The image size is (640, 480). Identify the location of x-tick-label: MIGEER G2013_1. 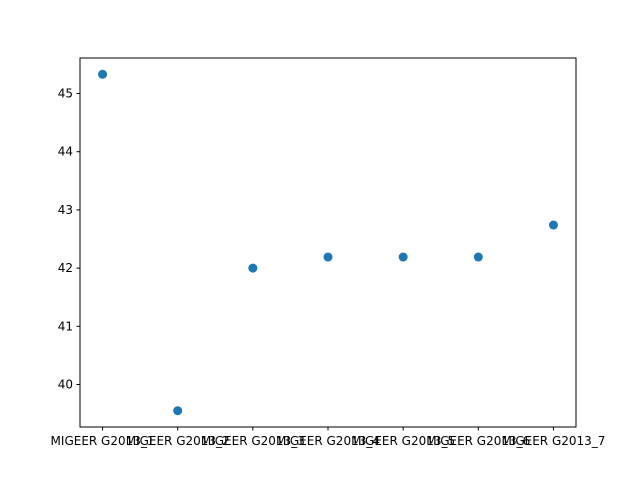
(103, 441).